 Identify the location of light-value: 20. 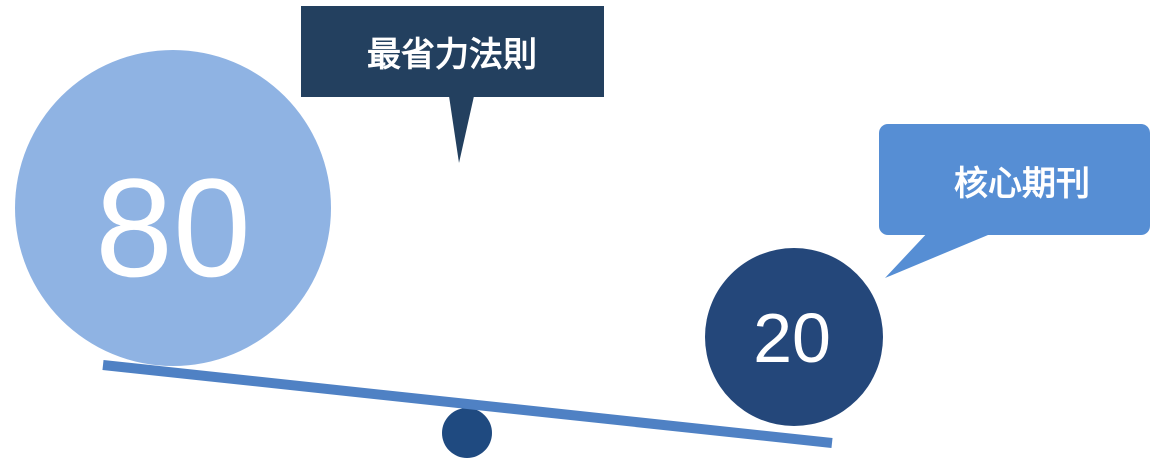
(792, 338).